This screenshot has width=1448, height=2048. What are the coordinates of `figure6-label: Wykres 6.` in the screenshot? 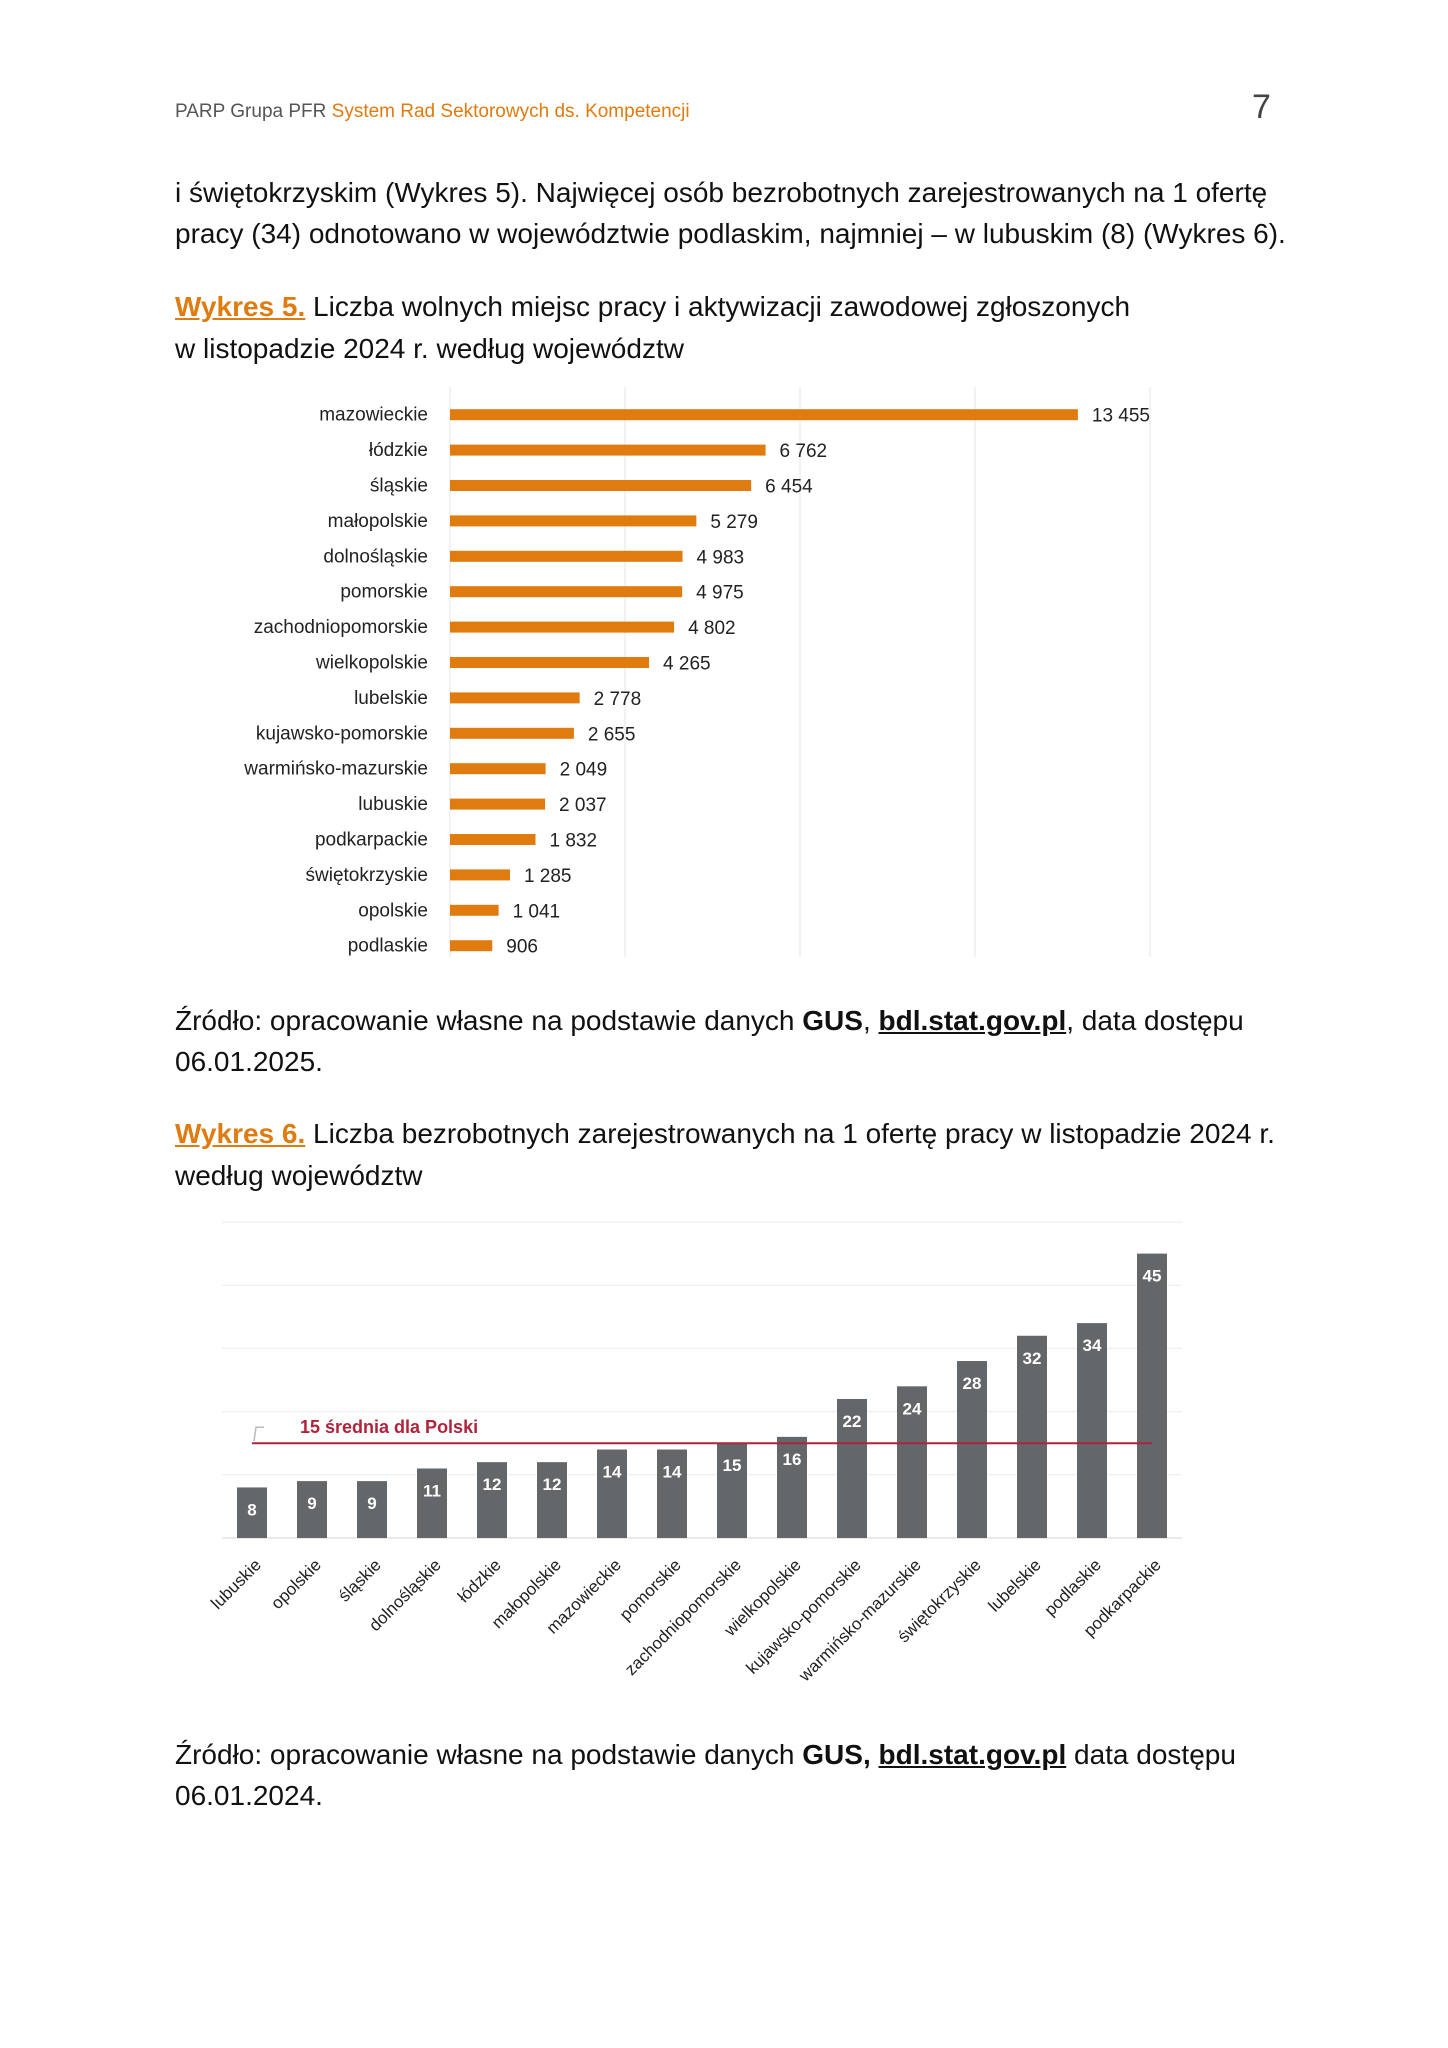 It's located at (240, 1133).